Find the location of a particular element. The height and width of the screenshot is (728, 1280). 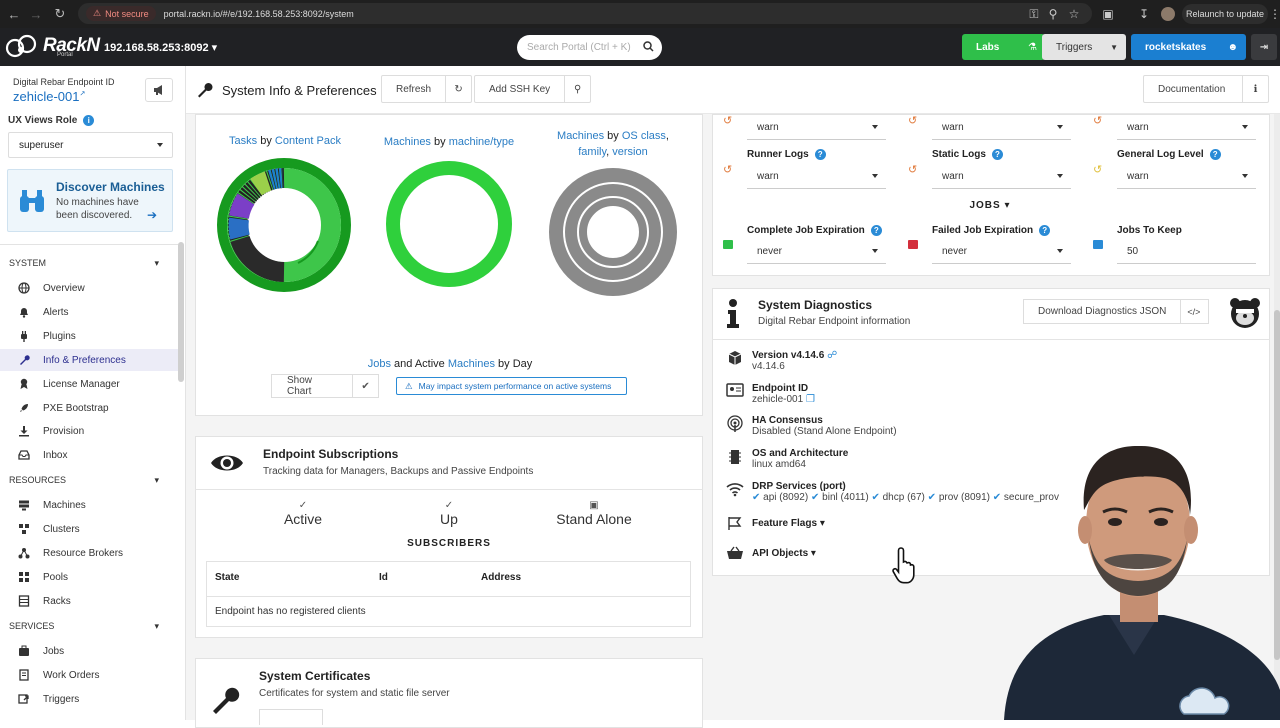

reload-icon: ↻ is located at coordinates (60, 13).